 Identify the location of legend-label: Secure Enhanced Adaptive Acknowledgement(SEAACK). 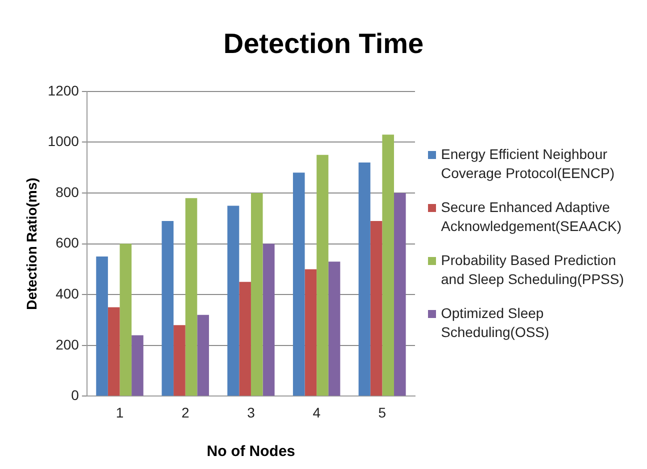
(532, 217).